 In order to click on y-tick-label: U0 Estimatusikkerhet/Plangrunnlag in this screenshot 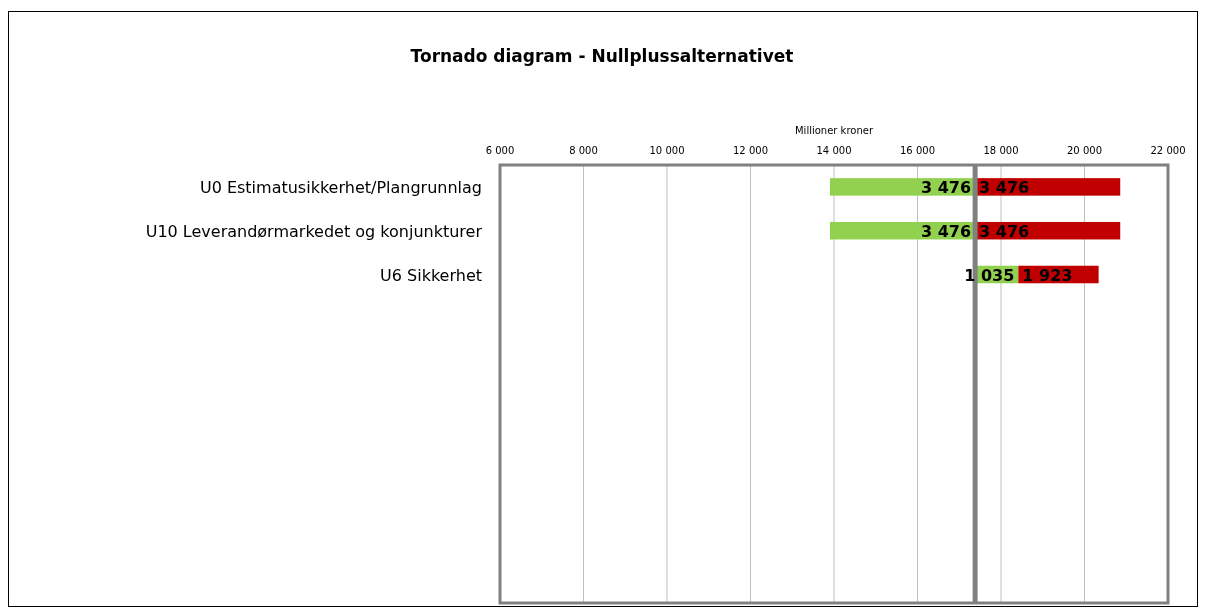, I will do `click(340, 187)`.